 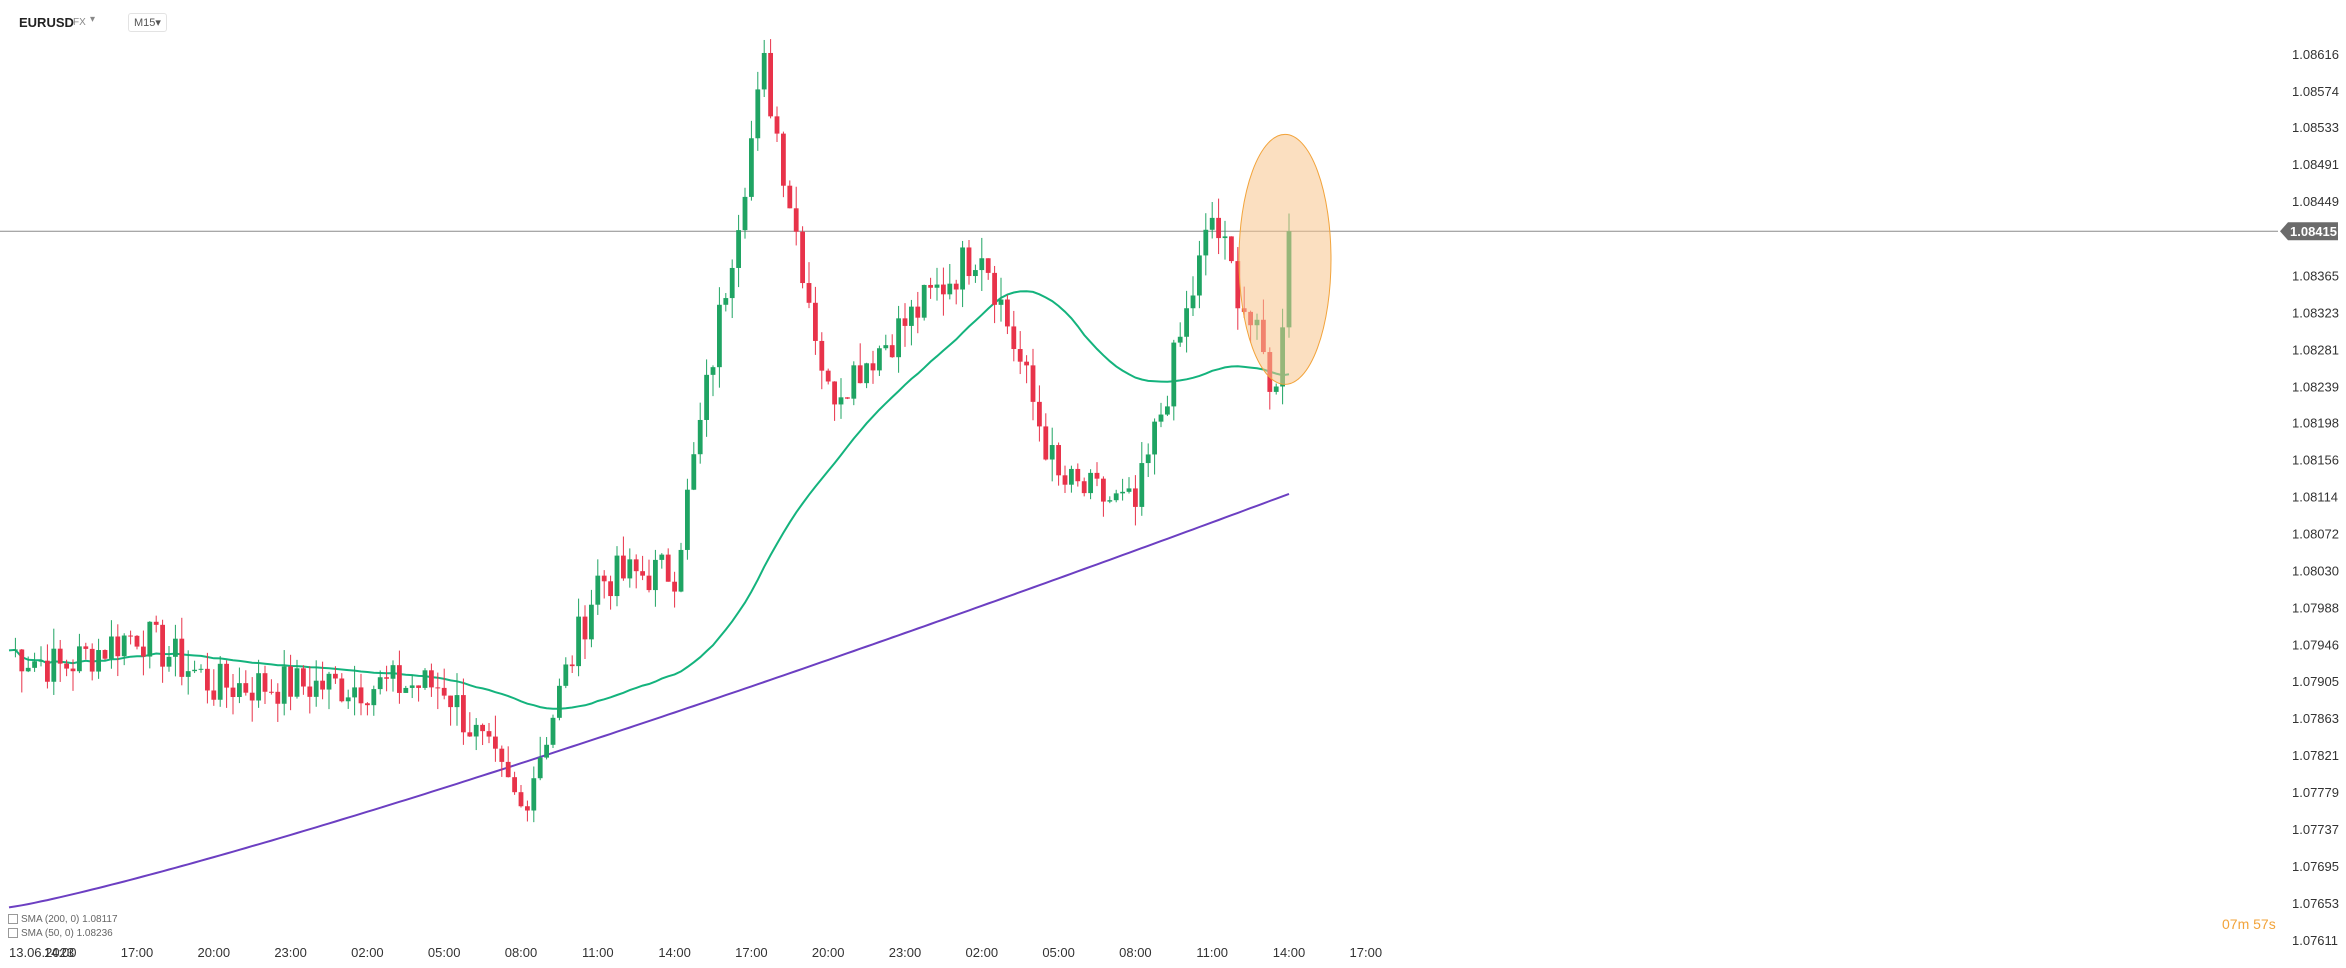 I want to click on y-tick-label: 1.08574, so click(x=2315, y=91).